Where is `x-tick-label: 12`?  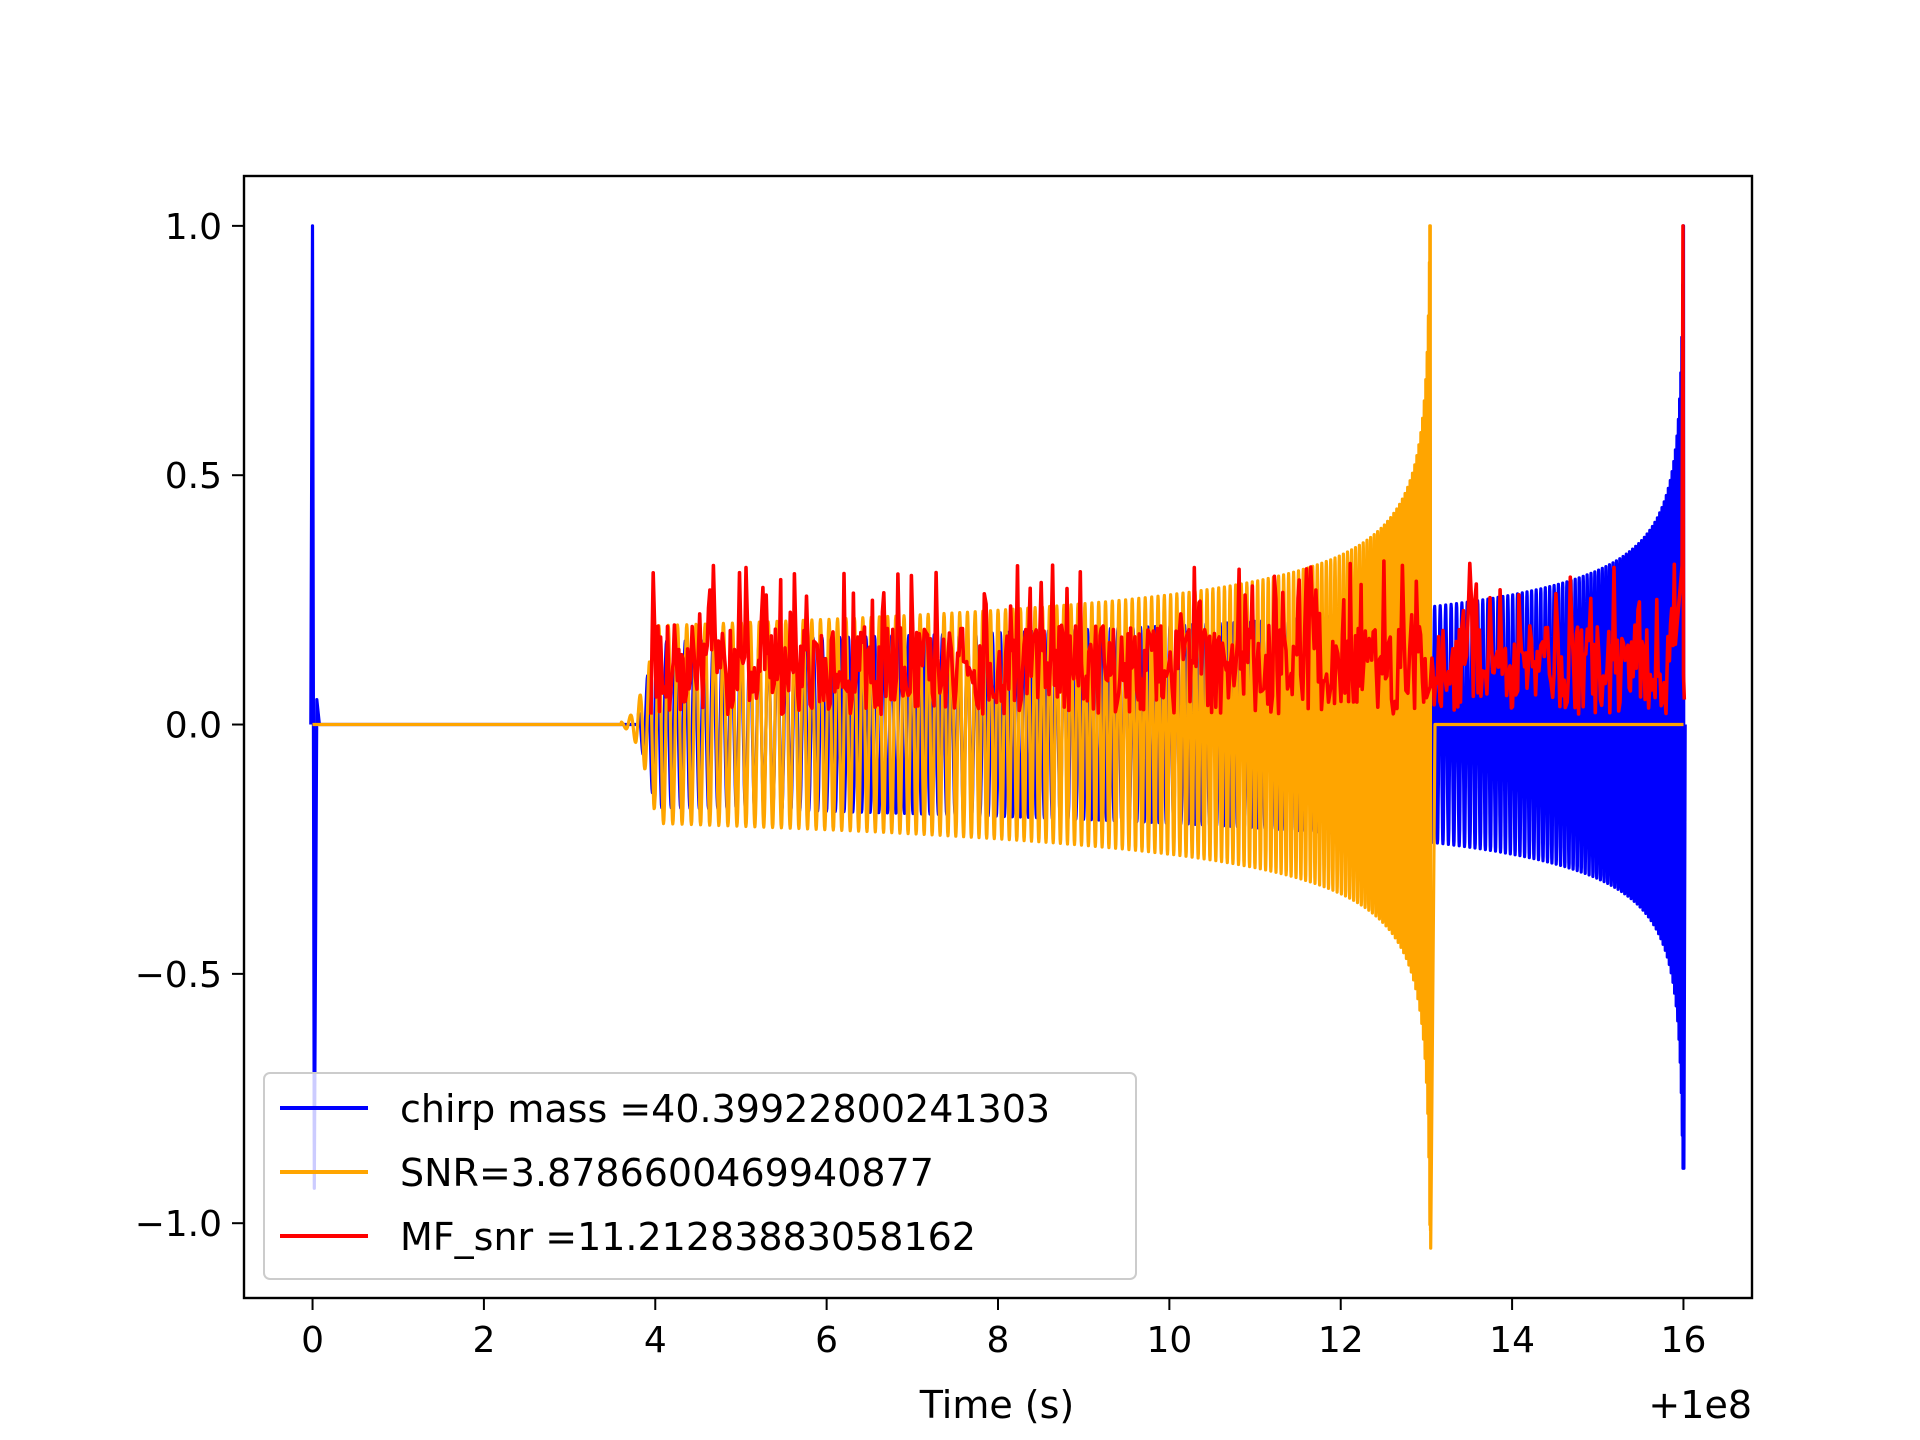
x-tick-label: 12 is located at coordinates (1341, 1340).